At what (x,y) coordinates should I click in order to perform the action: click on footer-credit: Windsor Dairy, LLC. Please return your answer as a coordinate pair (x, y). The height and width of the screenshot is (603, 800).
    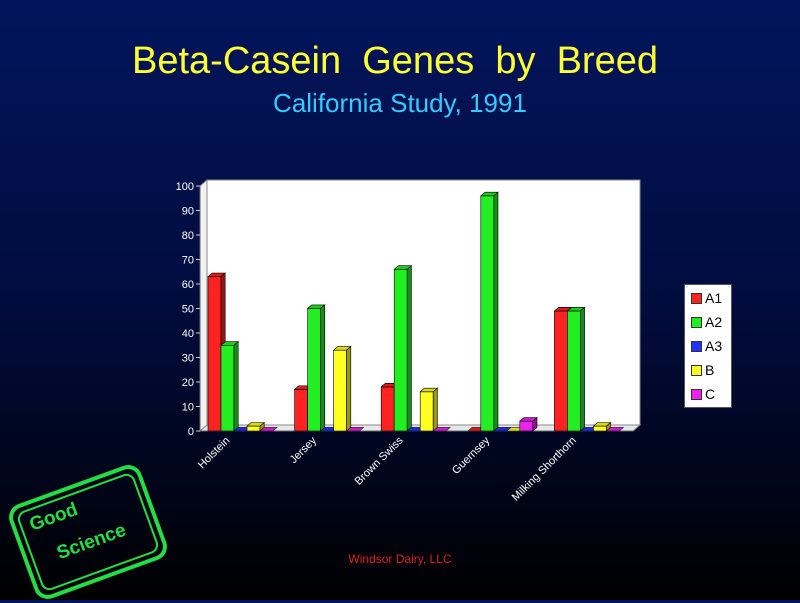
    Looking at the image, I should click on (400, 559).